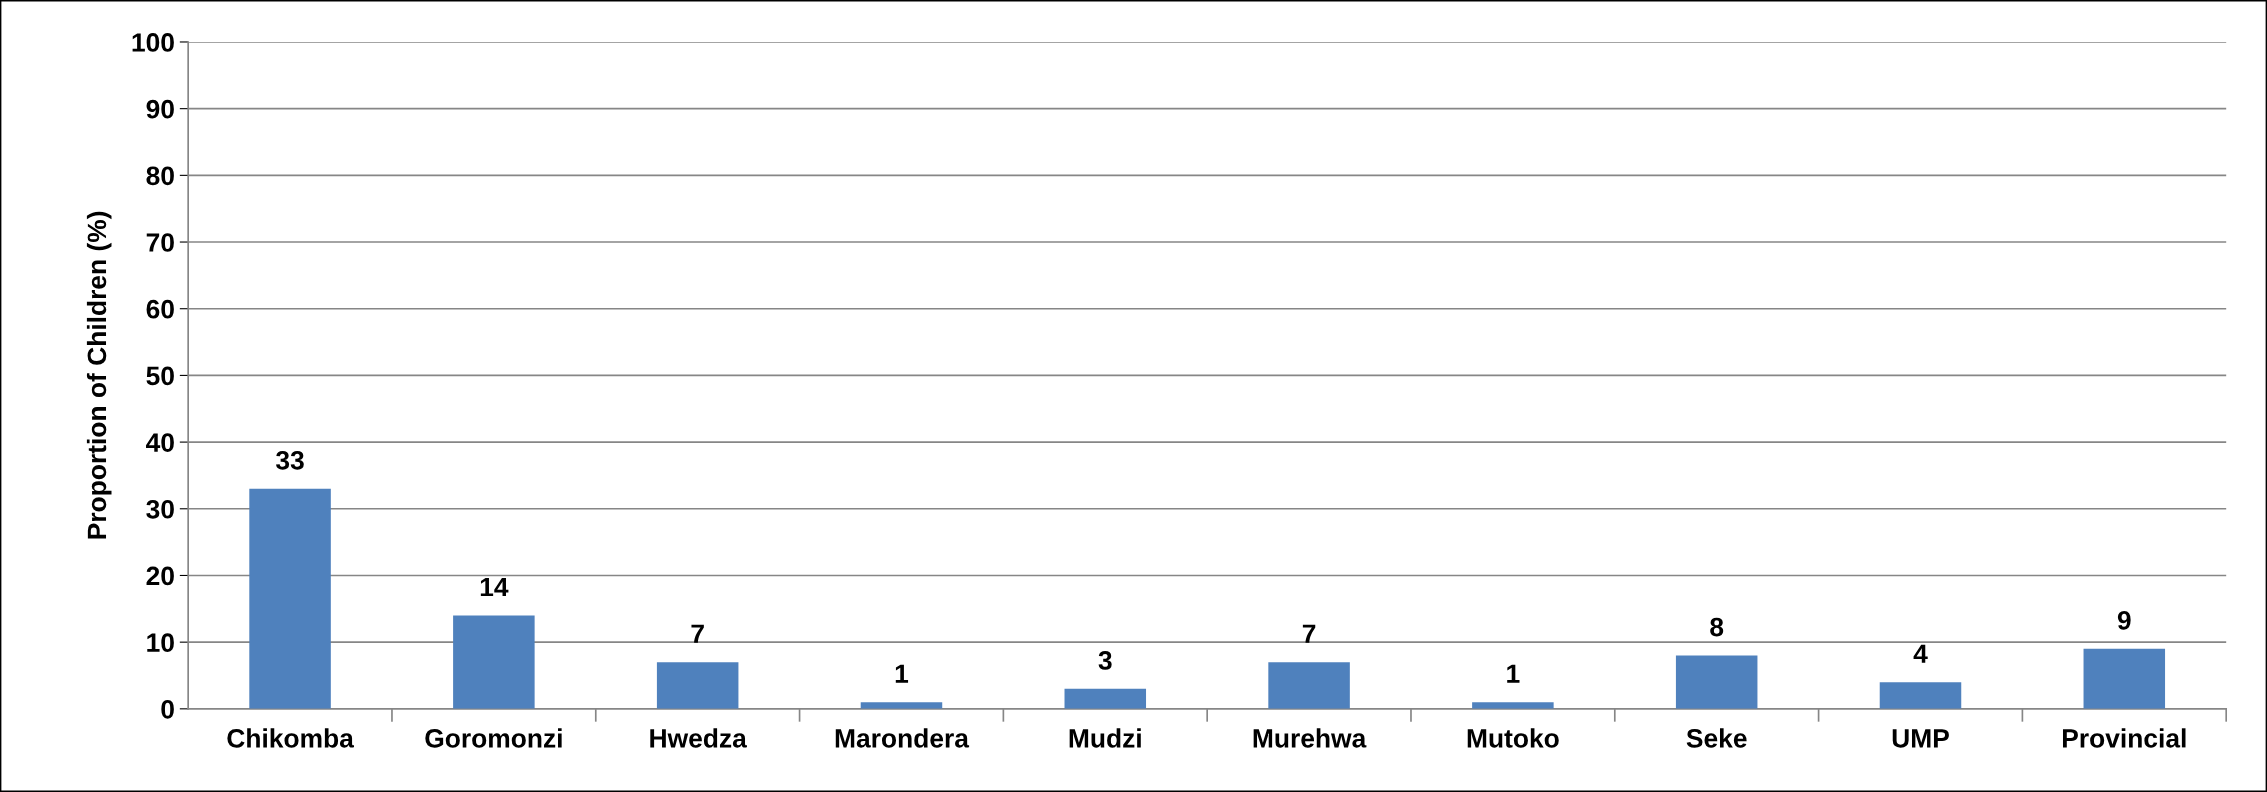 Image resolution: width=2267 pixels, height=792 pixels. What do you see at coordinates (2124, 738) in the screenshot?
I see `x-tick-label: Provincial` at bounding box center [2124, 738].